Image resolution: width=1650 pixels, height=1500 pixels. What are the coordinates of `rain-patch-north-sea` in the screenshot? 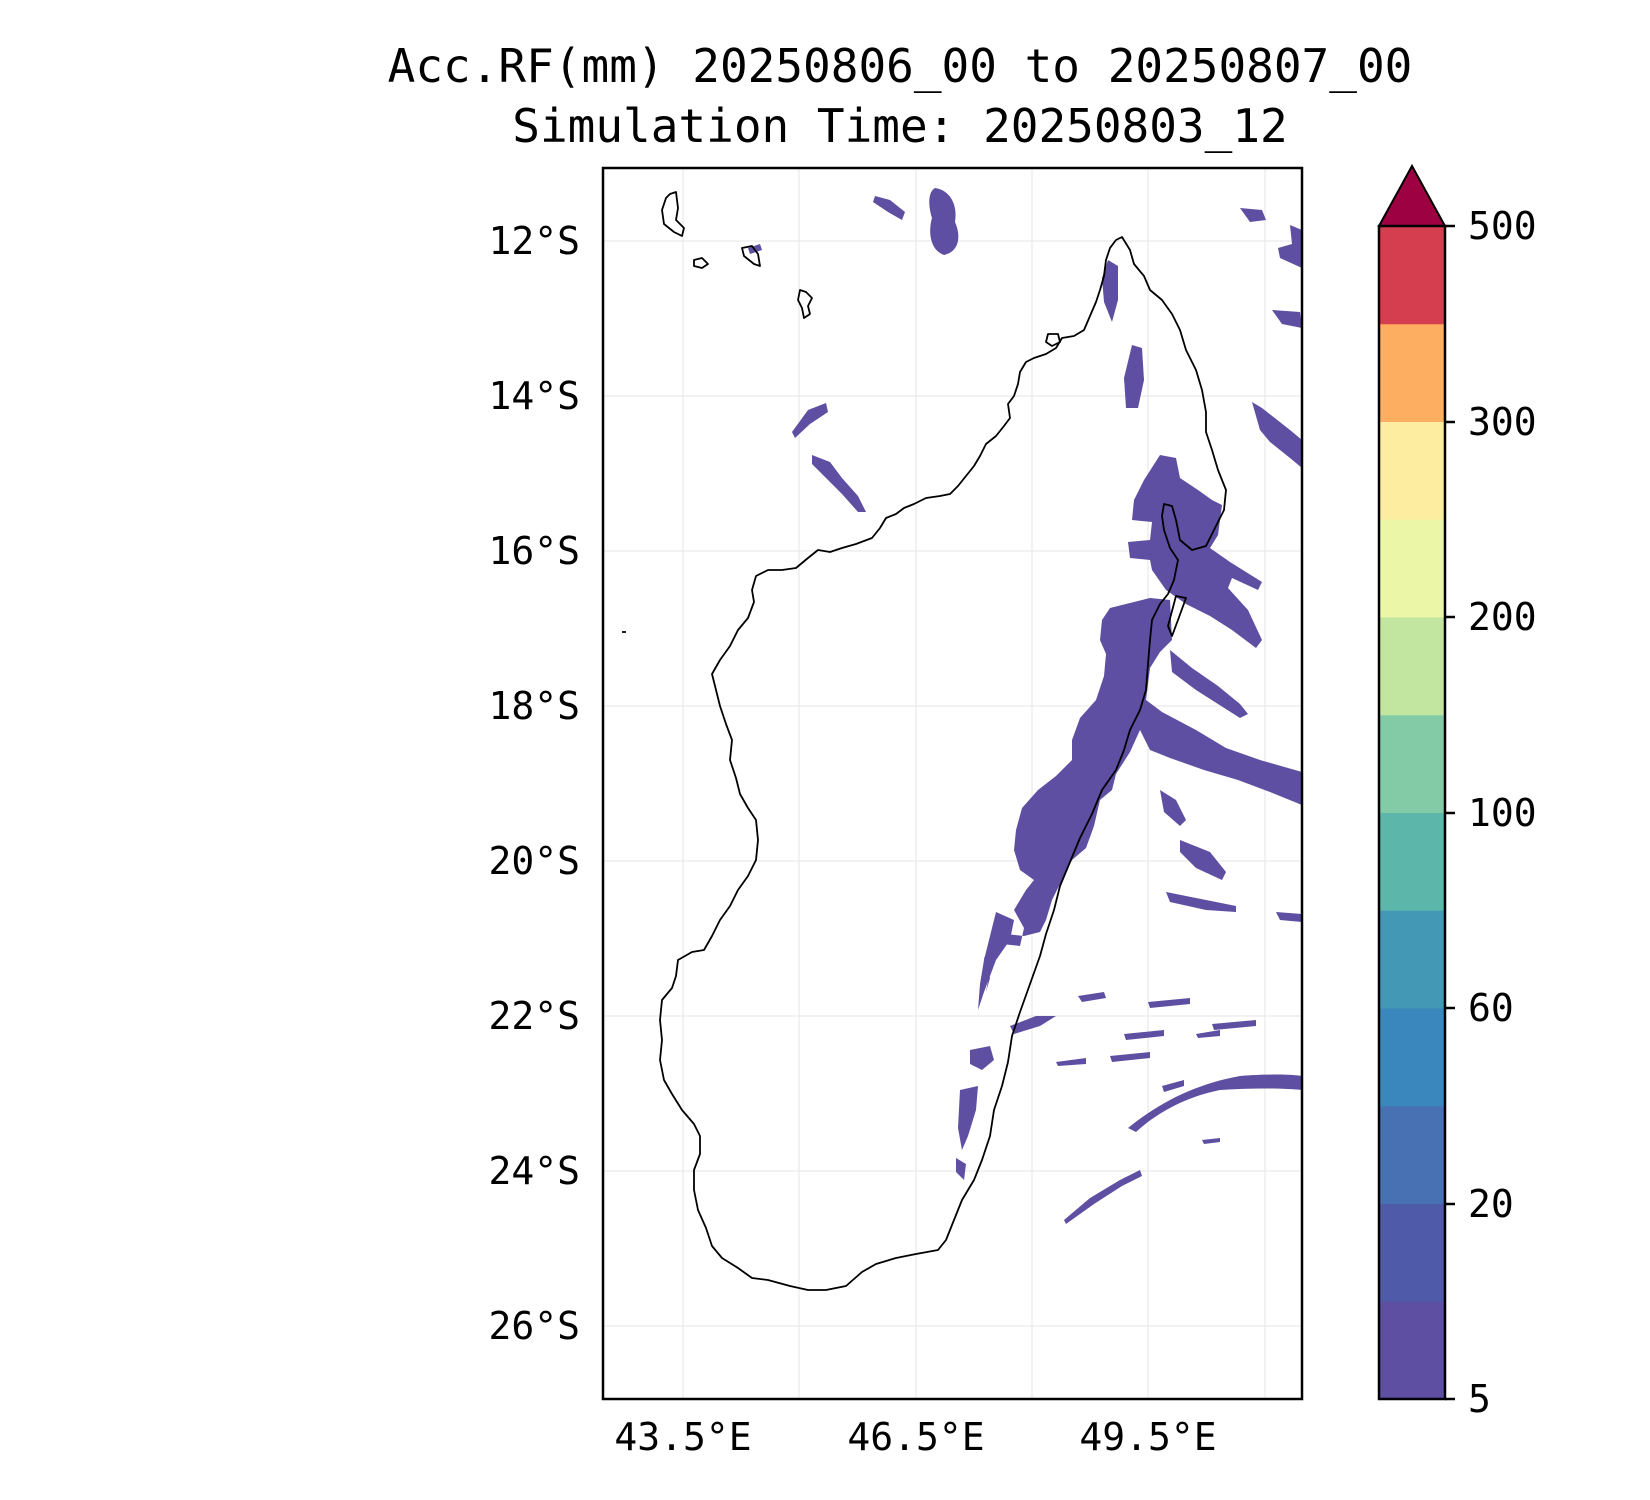 It's located at (944, 221).